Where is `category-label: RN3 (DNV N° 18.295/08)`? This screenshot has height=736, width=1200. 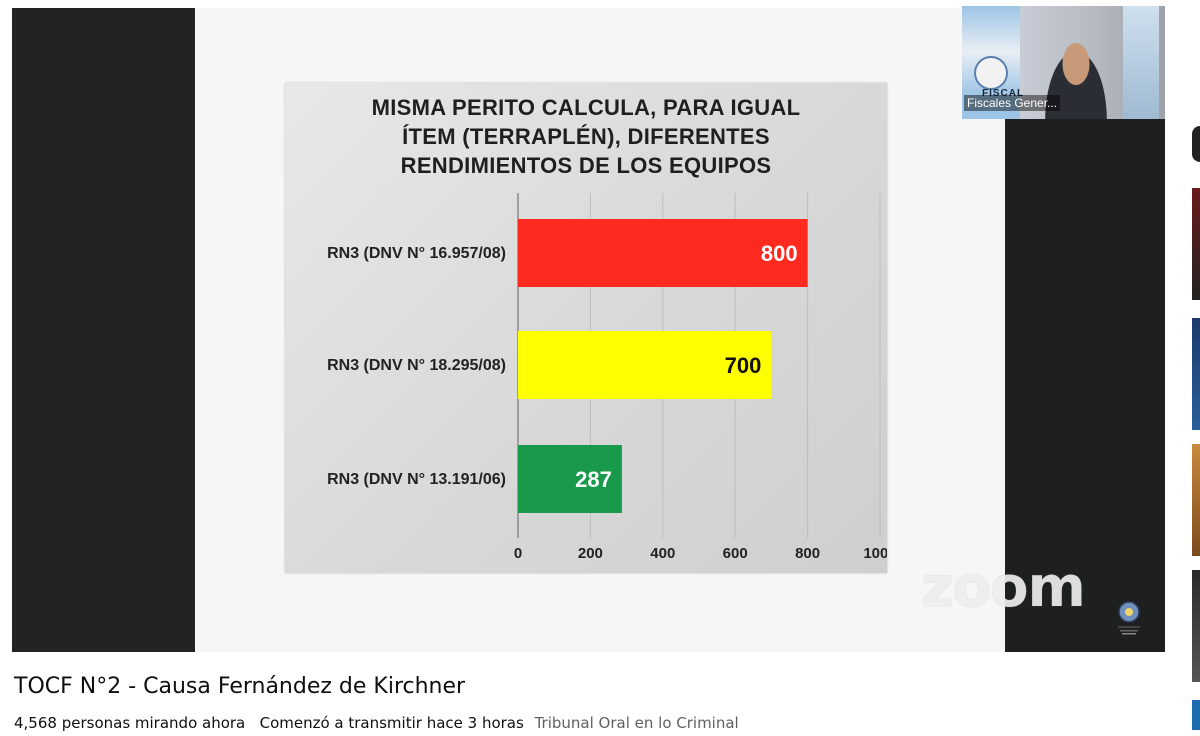
category-label: RN3 (DNV N° 18.295/08) is located at coordinates (416, 365).